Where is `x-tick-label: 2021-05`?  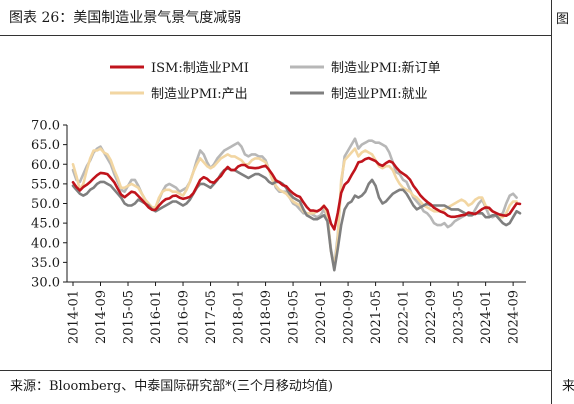
x-tick-label: 2021-05 is located at coordinates (376, 317).